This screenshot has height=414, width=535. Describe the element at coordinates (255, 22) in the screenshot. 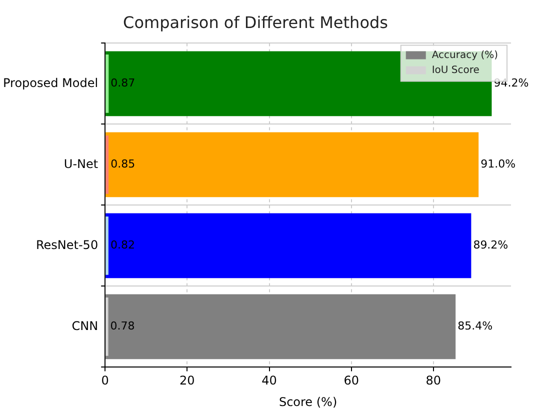

I see `chart-title: Comparison of Different Methods` at that location.